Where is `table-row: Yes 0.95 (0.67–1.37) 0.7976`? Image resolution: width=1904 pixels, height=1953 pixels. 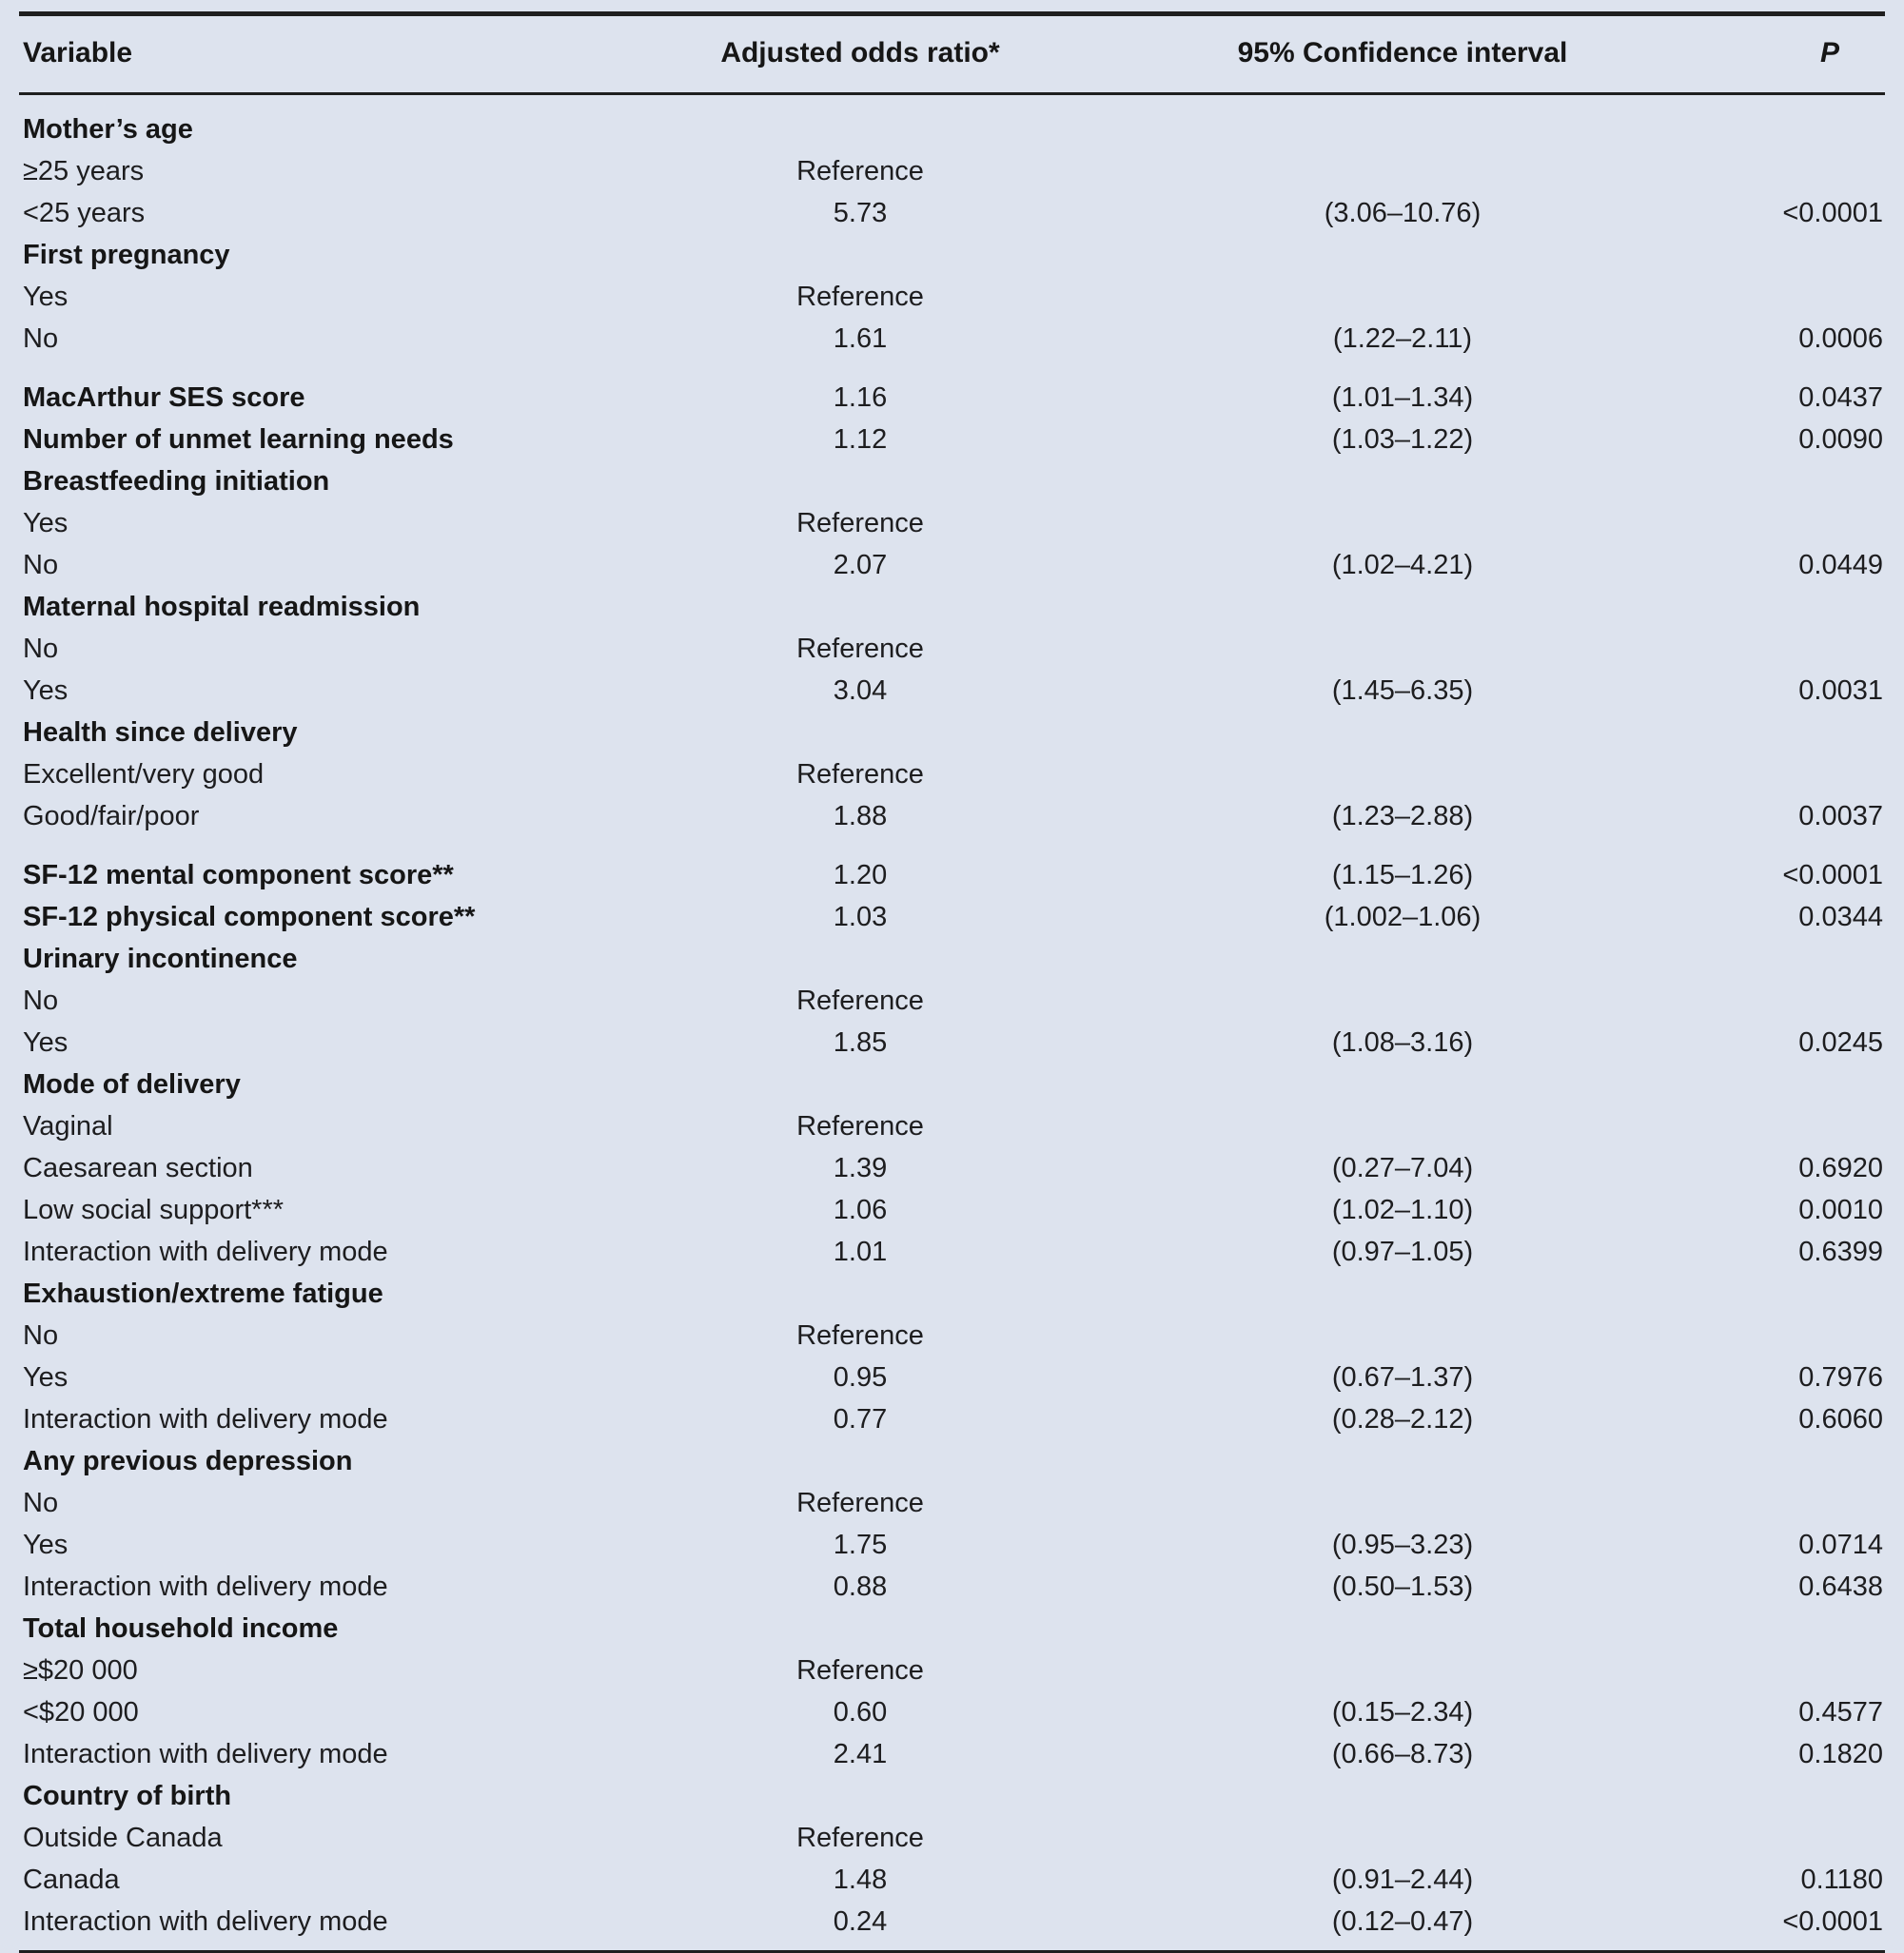
table-row: Yes 0.95 (0.67–1.37) 0.7976 is located at coordinates (952, 1377).